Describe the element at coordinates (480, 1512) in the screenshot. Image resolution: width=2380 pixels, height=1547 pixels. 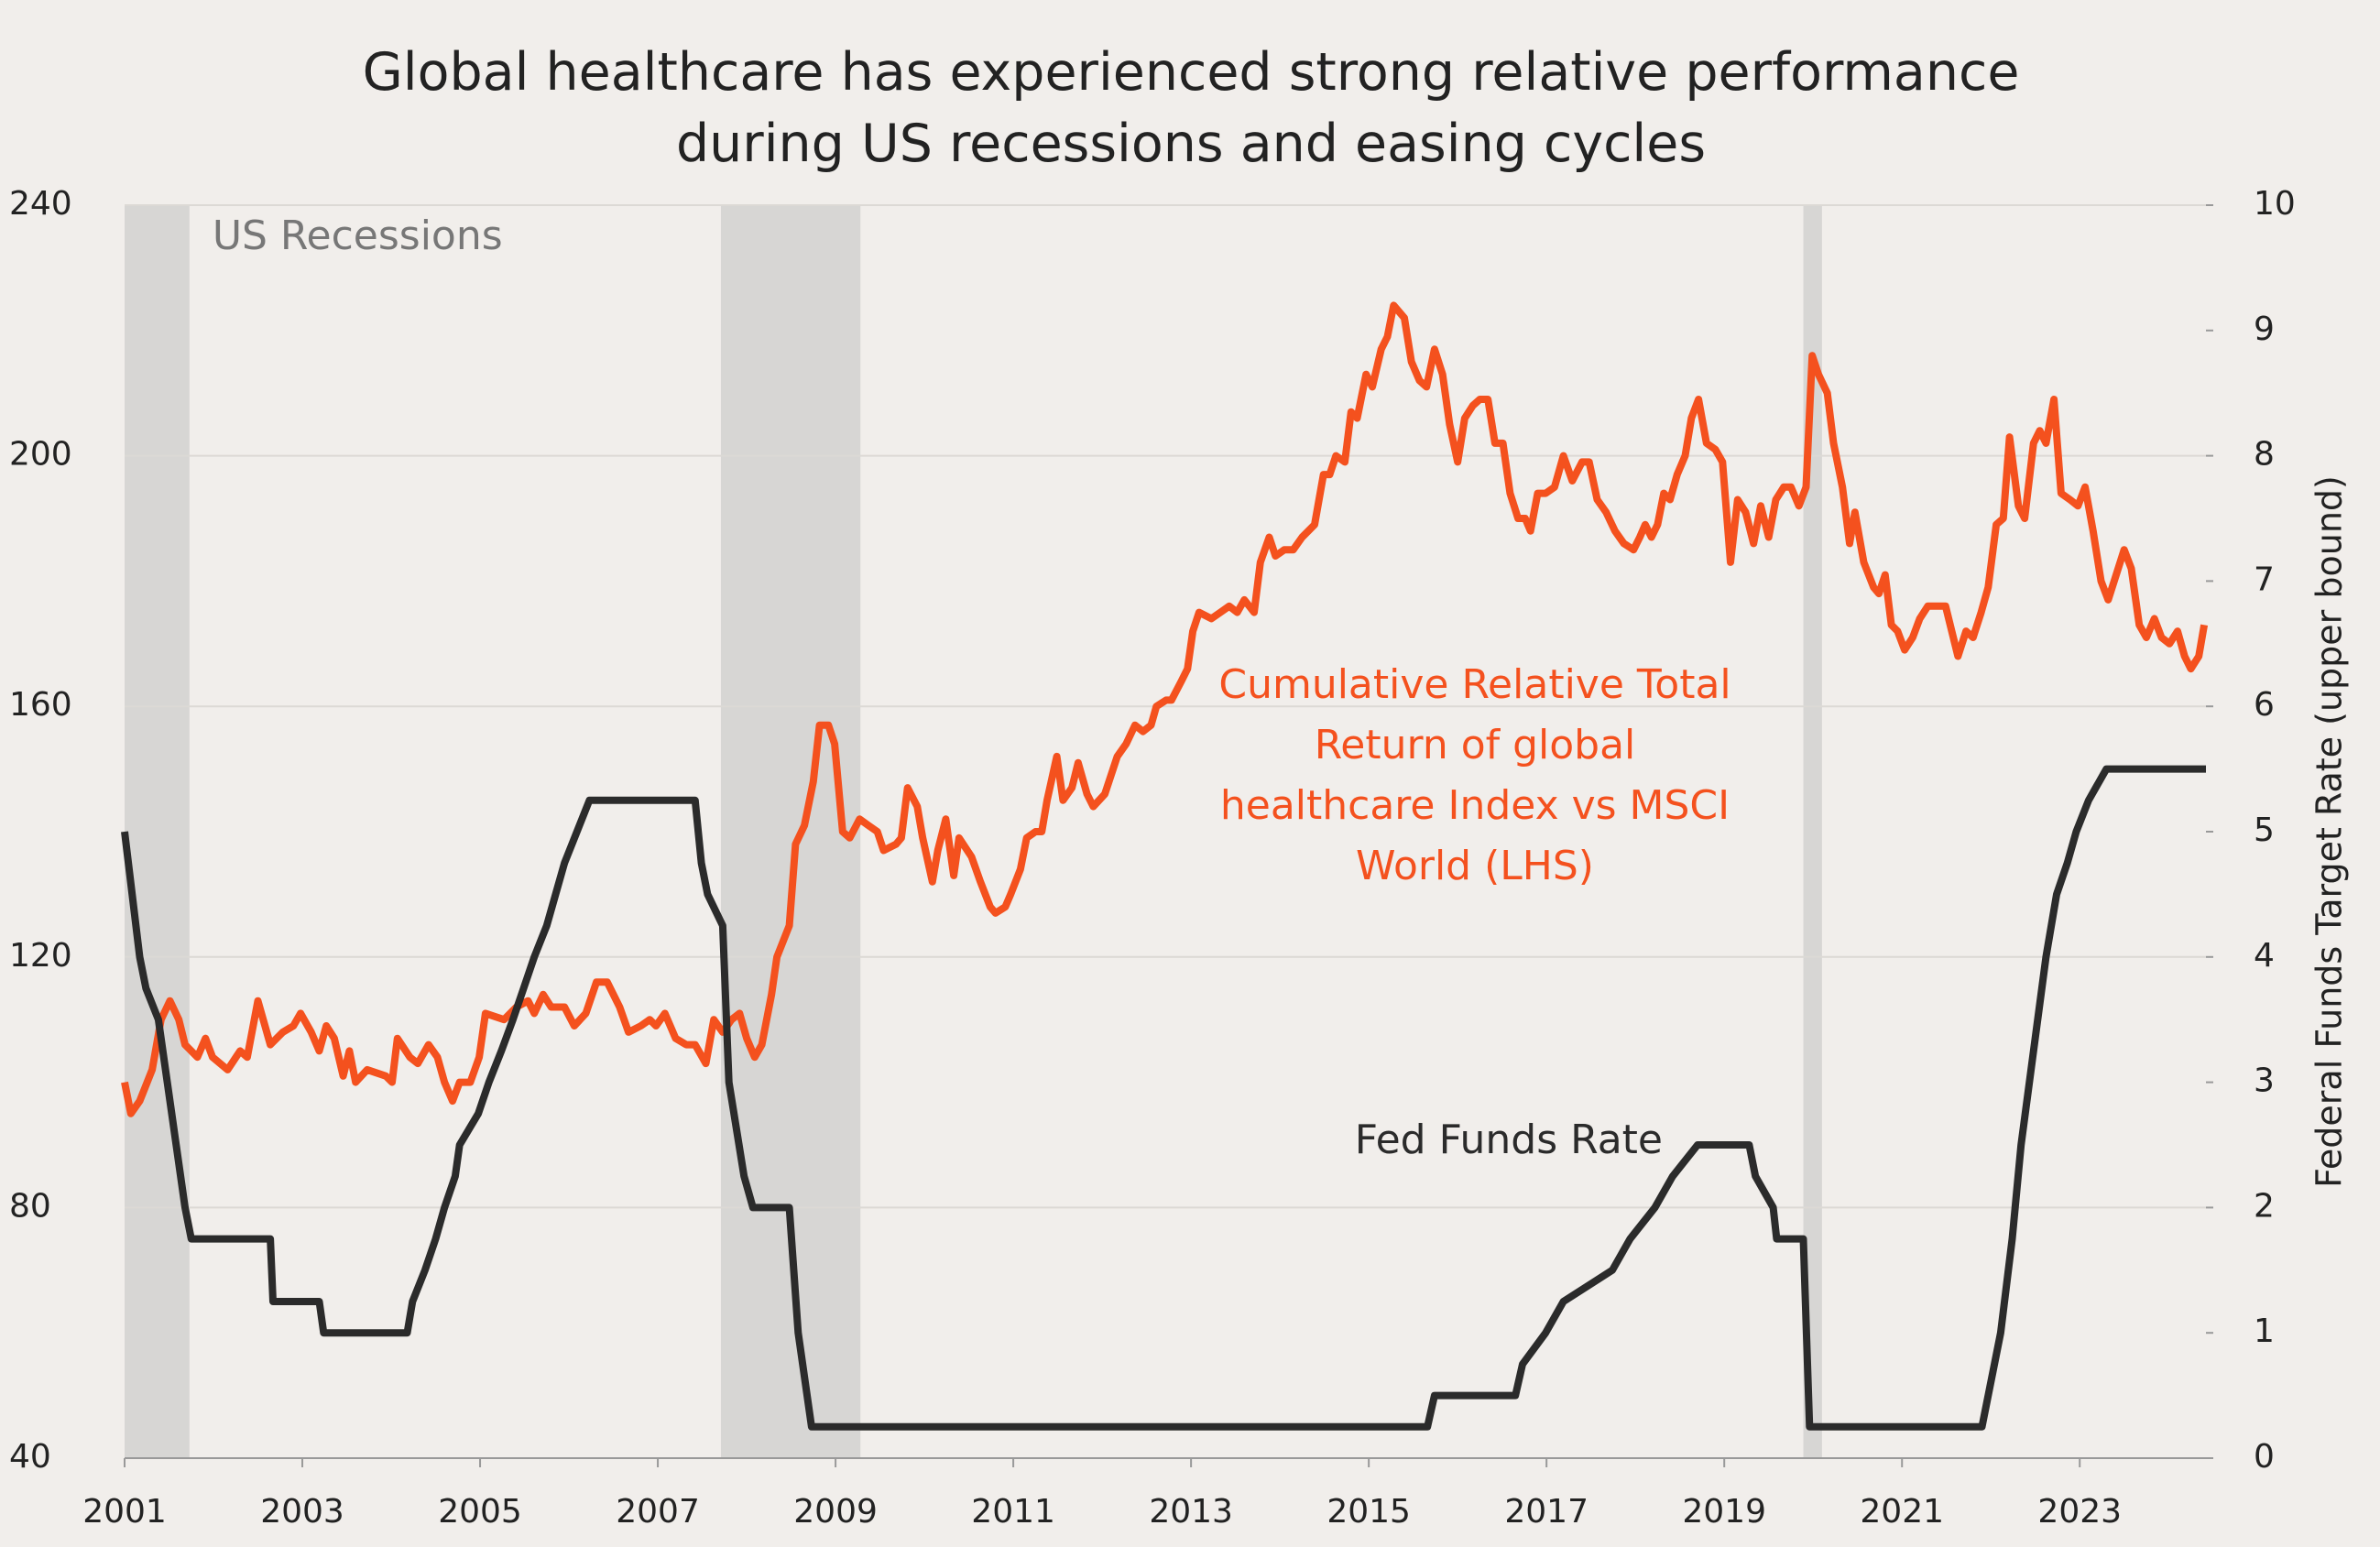
I see `x-tick-label: 2005` at that location.